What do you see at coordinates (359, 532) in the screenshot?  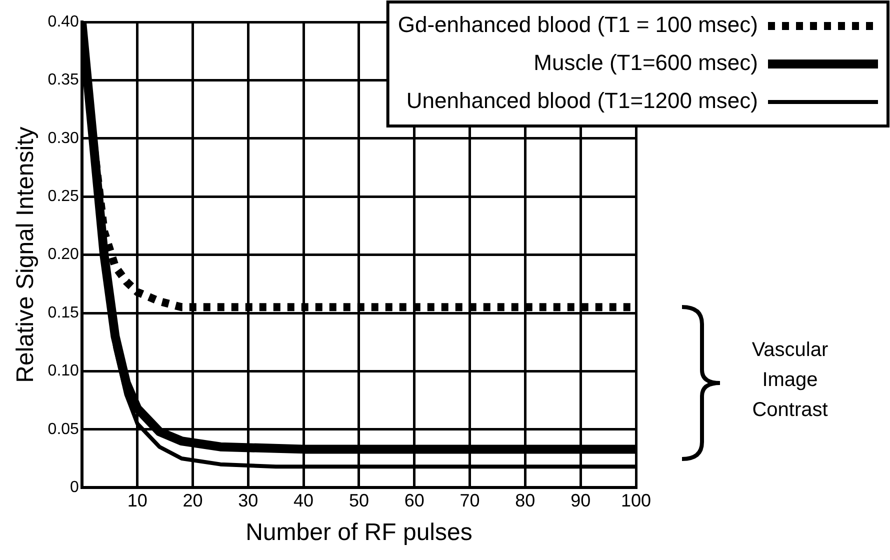 I see `x-axis-title: Number of RF pulses` at bounding box center [359, 532].